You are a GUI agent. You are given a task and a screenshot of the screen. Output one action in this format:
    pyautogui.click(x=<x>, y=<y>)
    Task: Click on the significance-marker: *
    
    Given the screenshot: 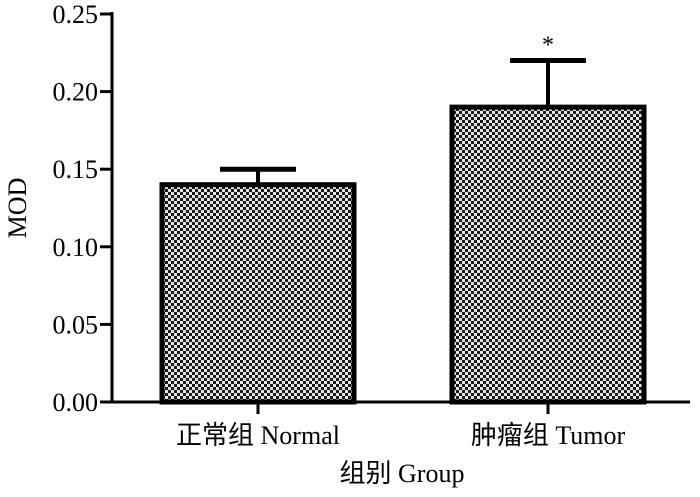 What is the action you would take?
    pyautogui.click(x=548, y=46)
    